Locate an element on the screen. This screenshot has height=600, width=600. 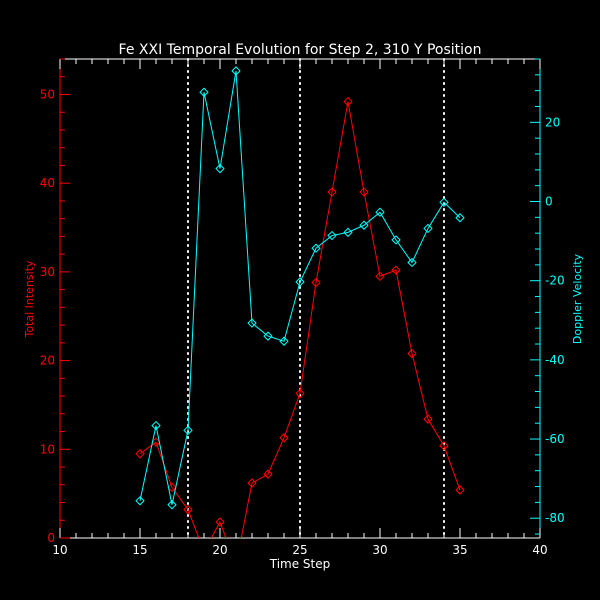
x-tick-label: 30 is located at coordinates (379, 550).